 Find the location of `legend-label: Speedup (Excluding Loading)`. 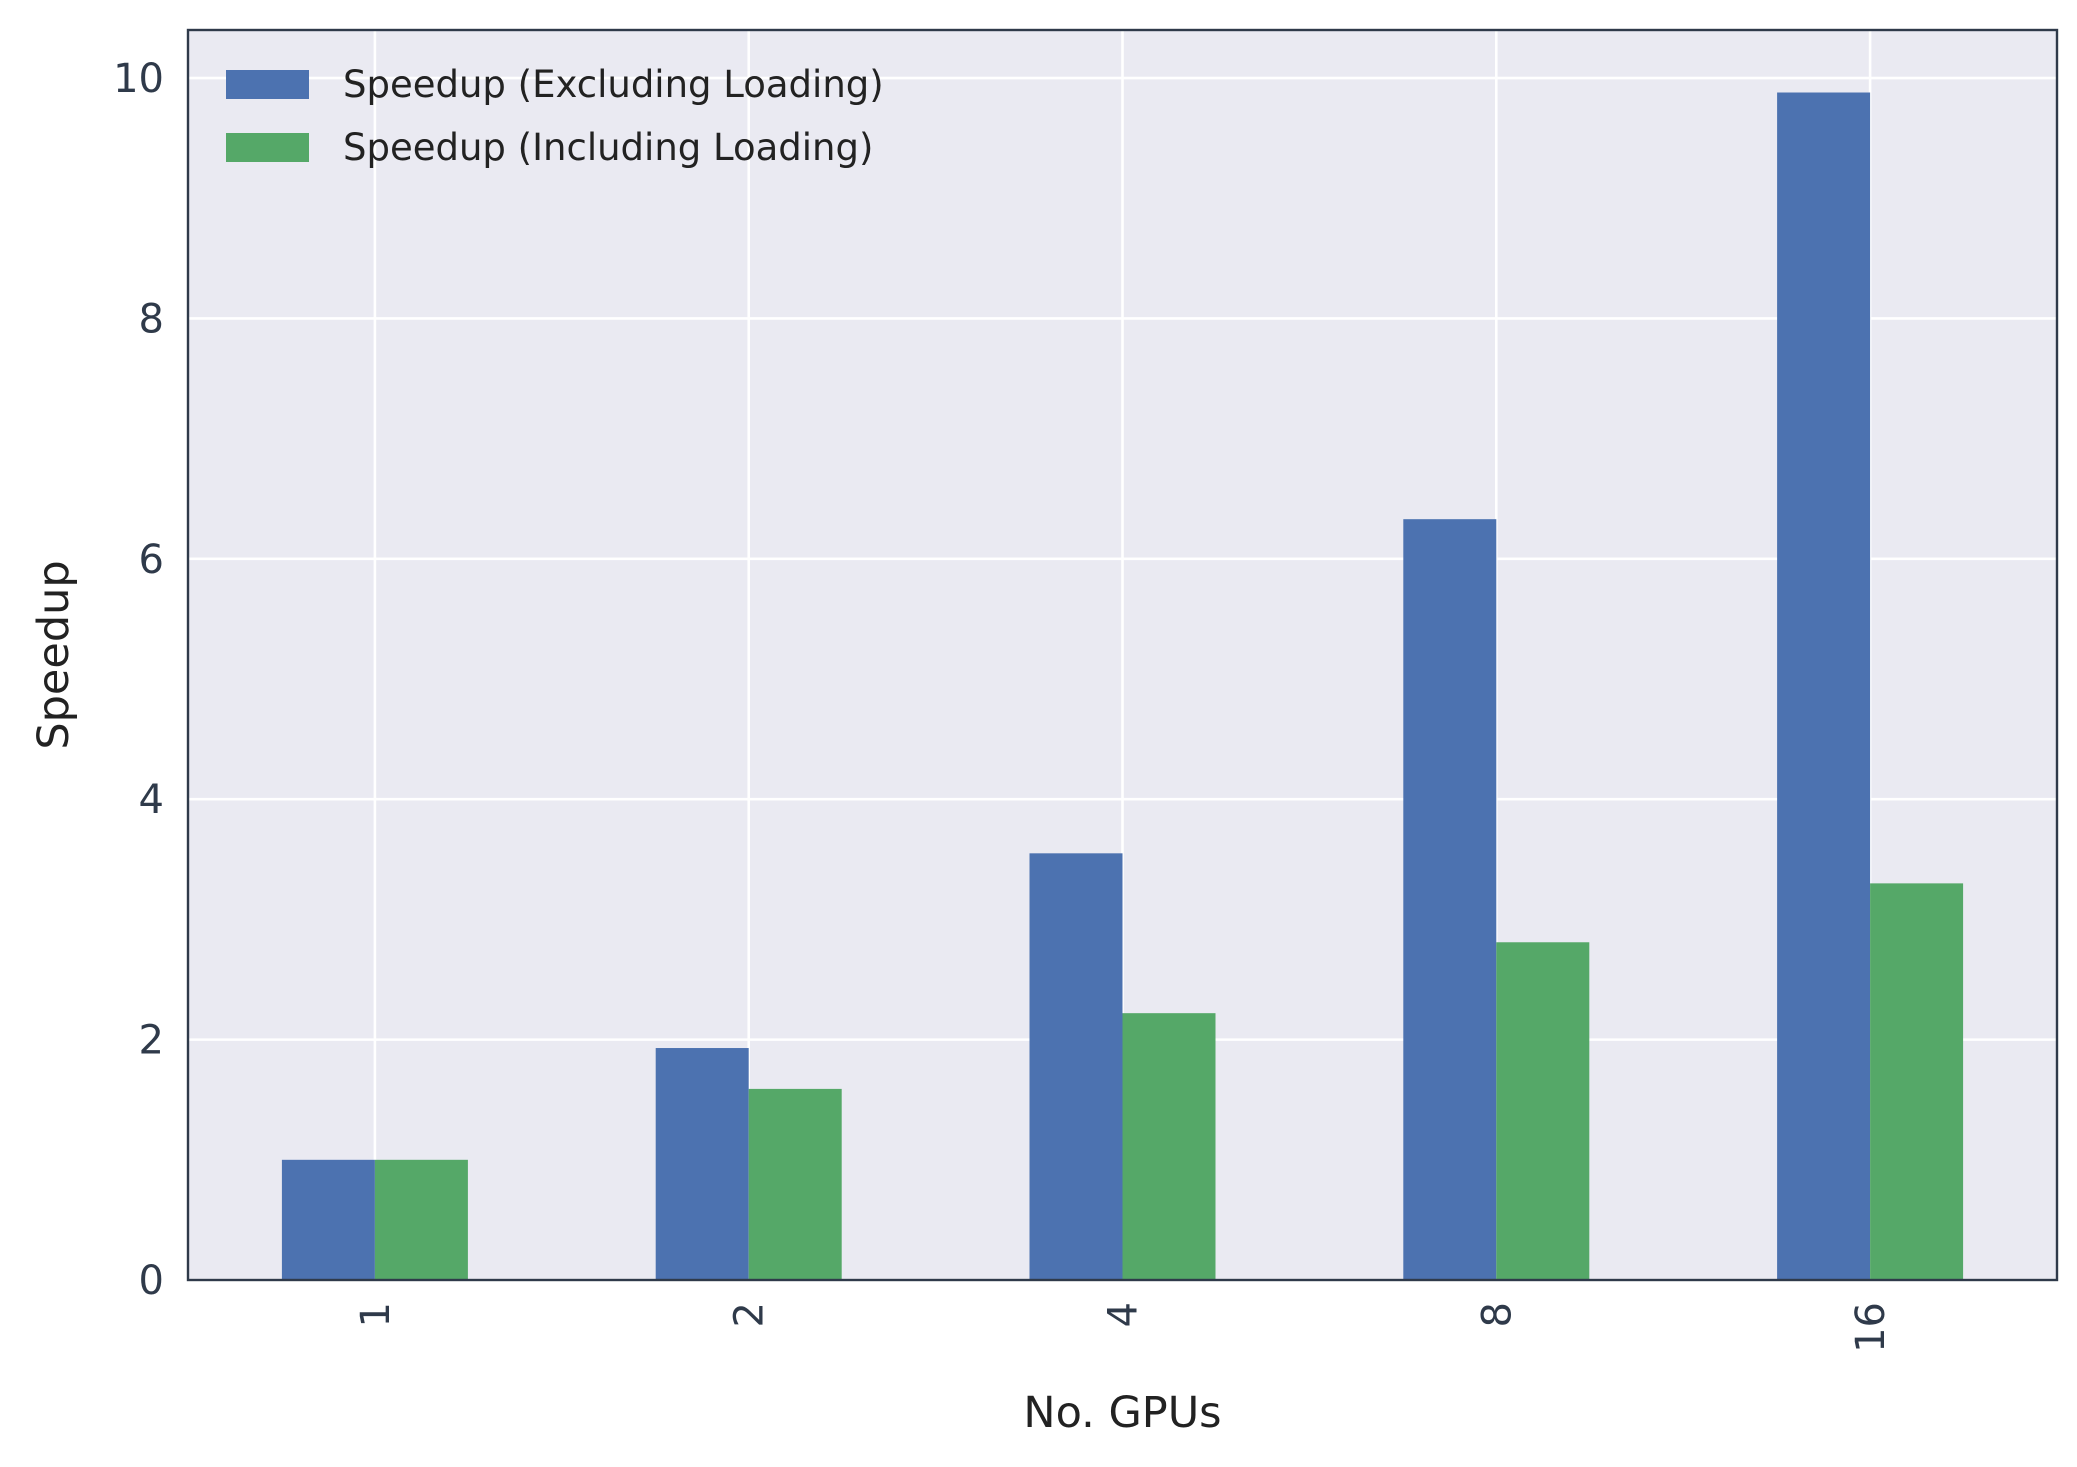

legend-label: Speedup (Excluding Loading) is located at coordinates (613, 84).